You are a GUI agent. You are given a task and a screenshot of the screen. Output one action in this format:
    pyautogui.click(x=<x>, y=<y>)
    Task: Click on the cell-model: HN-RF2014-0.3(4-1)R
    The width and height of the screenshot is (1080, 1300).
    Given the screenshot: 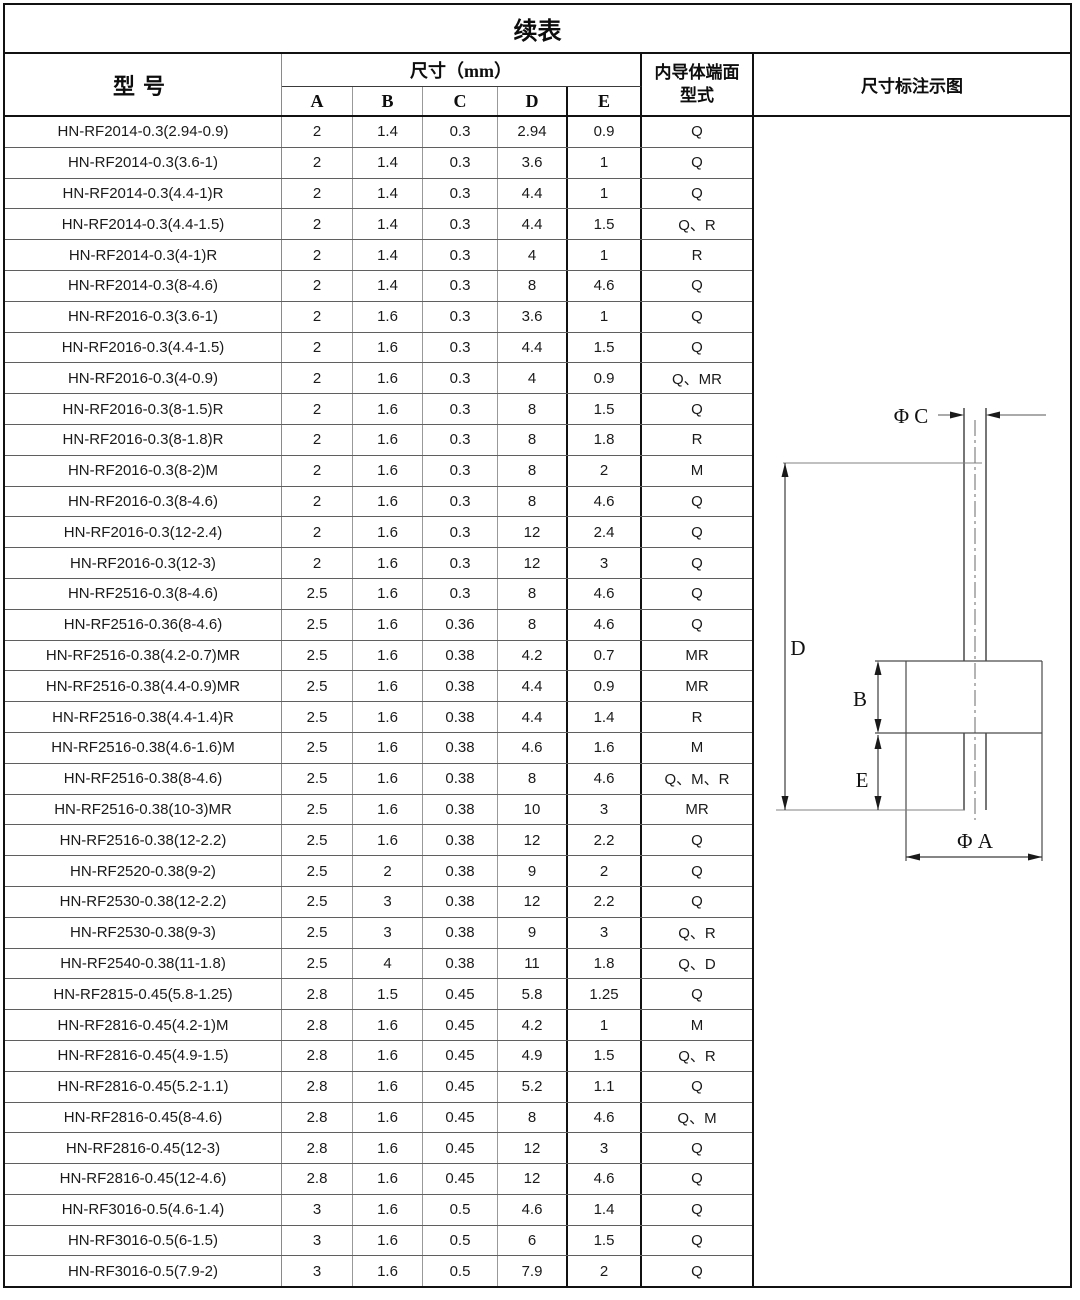 What is the action you would take?
    pyautogui.click(x=143, y=255)
    